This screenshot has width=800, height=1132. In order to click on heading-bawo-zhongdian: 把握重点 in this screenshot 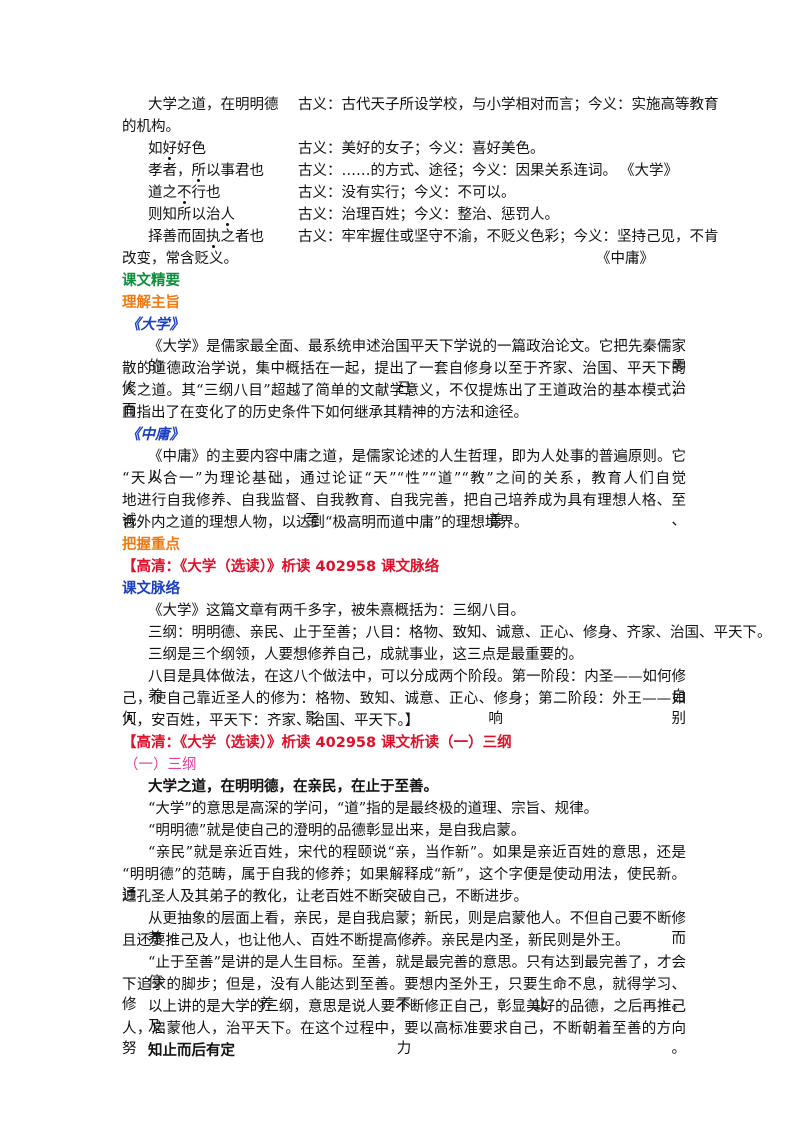, I will do `click(151, 545)`.